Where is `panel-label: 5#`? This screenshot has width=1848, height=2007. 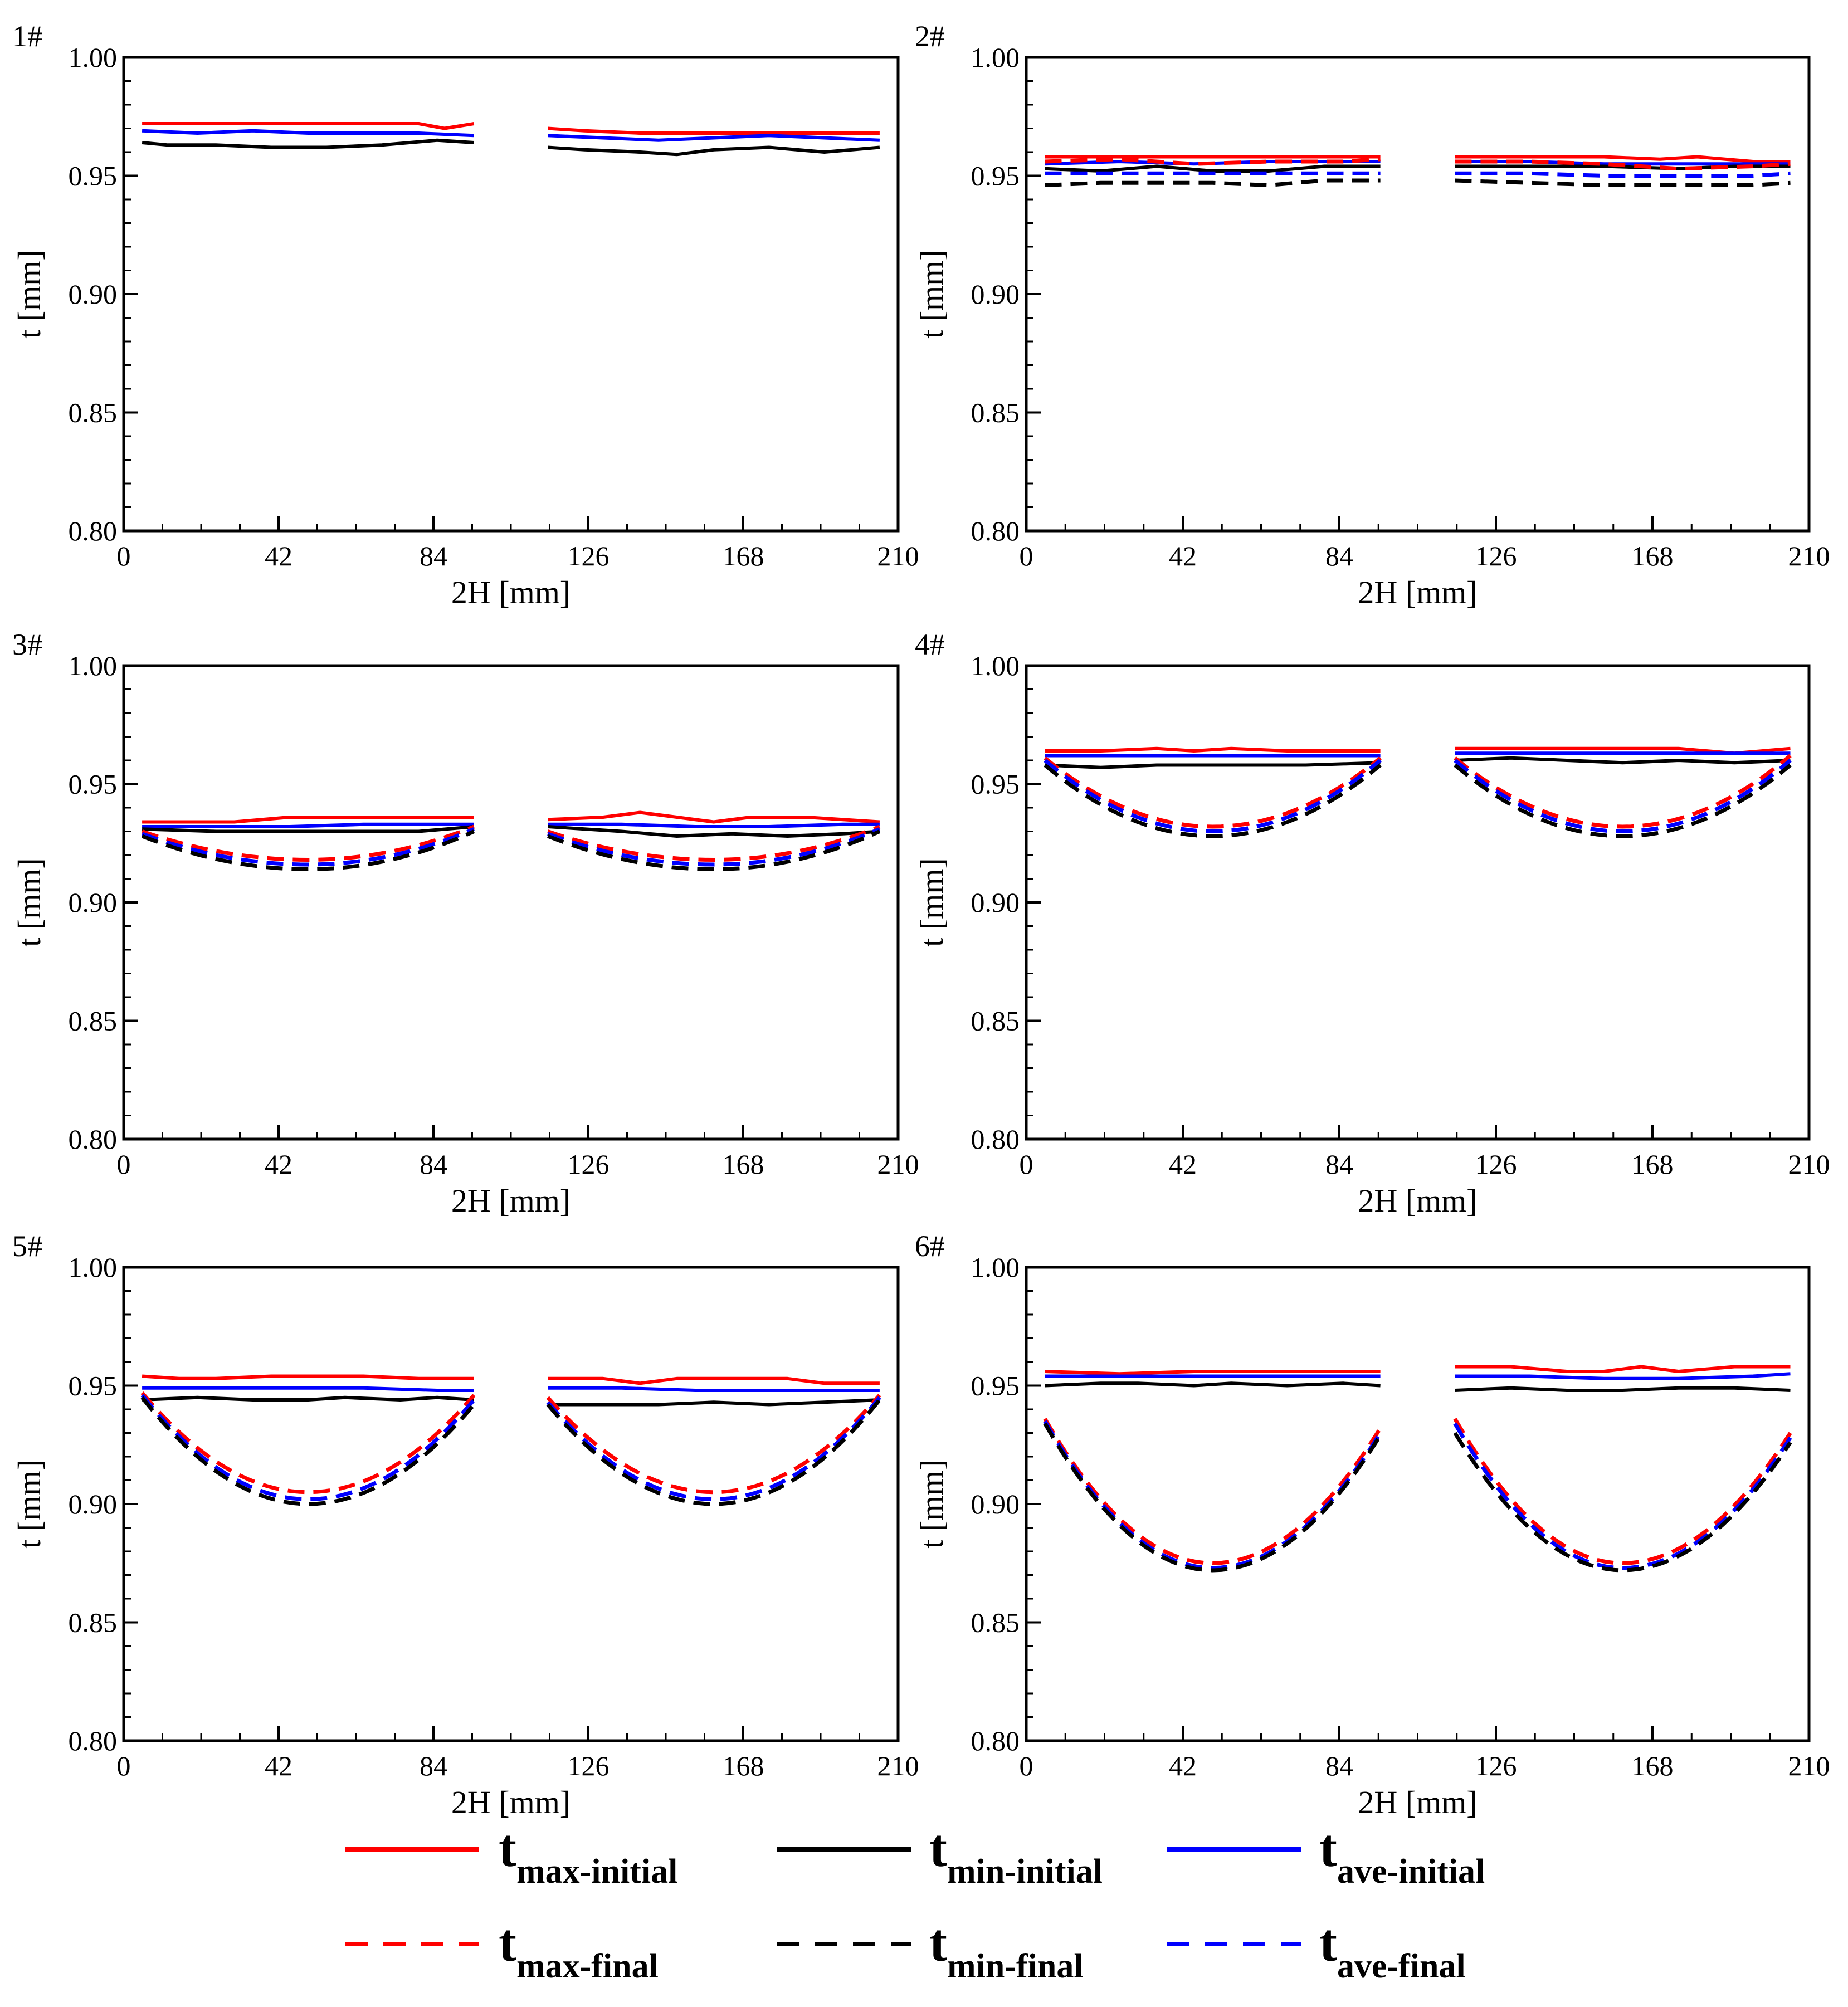 panel-label: 5# is located at coordinates (27, 1246).